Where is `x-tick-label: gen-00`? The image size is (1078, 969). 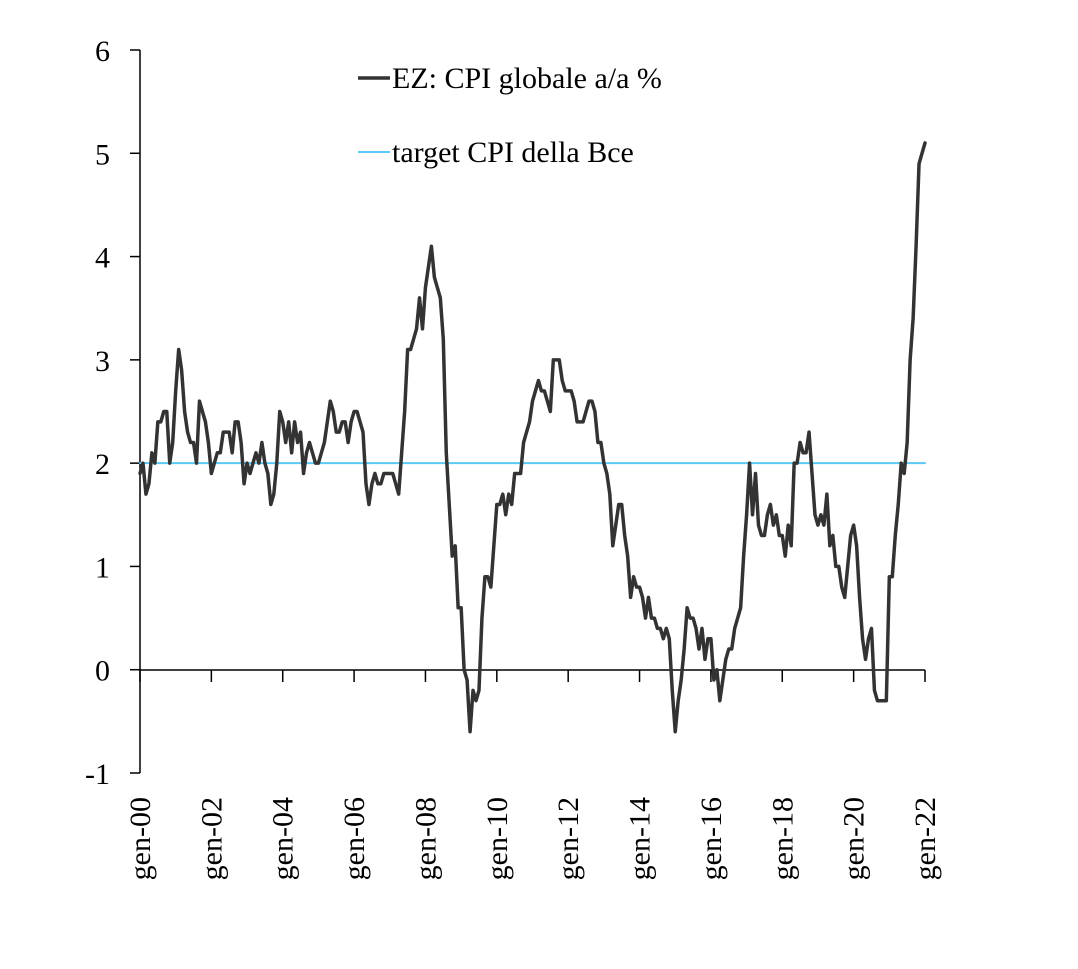 x-tick-label: gen-00 is located at coordinates (140, 838).